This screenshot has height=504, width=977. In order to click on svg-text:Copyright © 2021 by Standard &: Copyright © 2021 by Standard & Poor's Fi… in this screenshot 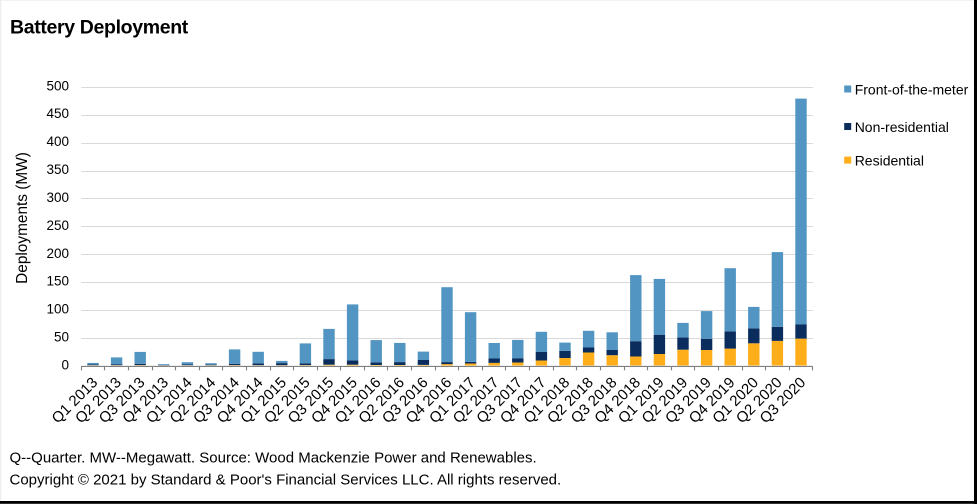, I will do `click(286, 480)`.